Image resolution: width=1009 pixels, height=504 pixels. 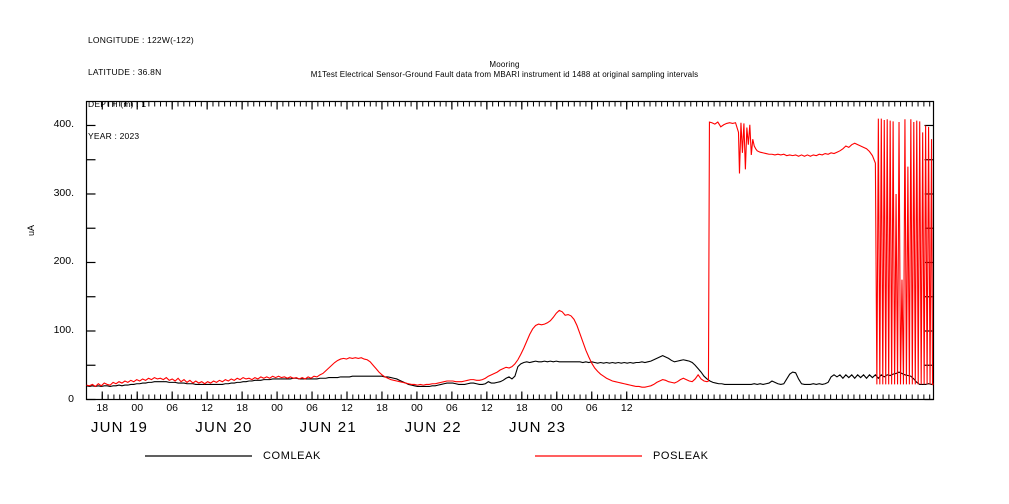 What do you see at coordinates (224, 427) in the screenshot?
I see `x-day-label: JUN 20` at bounding box center [224, 427].